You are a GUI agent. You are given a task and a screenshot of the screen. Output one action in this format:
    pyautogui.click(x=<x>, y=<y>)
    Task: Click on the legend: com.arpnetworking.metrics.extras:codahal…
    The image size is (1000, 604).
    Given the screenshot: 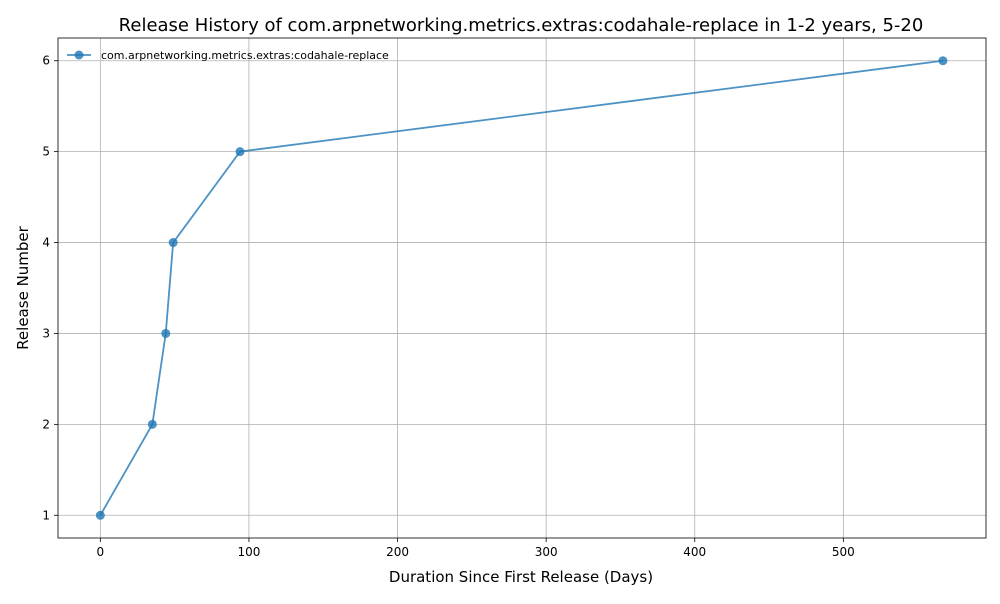 What is the action you would take?
    pyautogui.click(x=228, y=55)
    